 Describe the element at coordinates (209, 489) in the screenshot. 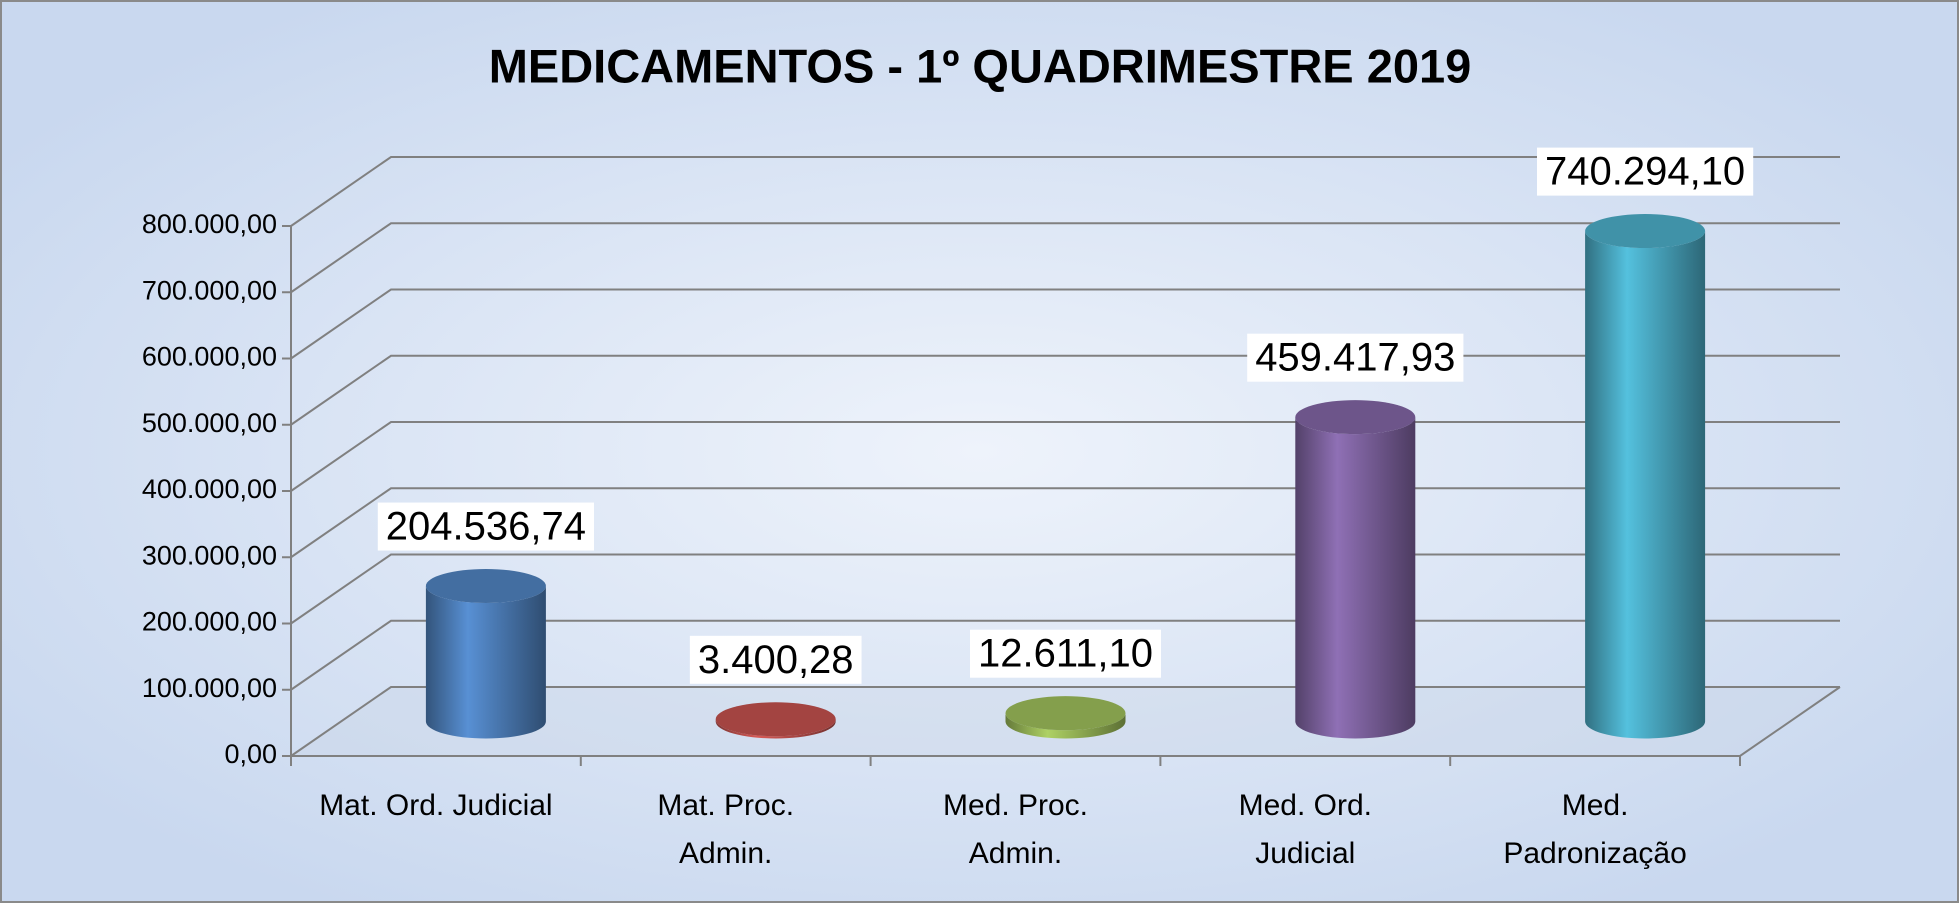

I see `y-tick-label: 400.000,00` at that location.